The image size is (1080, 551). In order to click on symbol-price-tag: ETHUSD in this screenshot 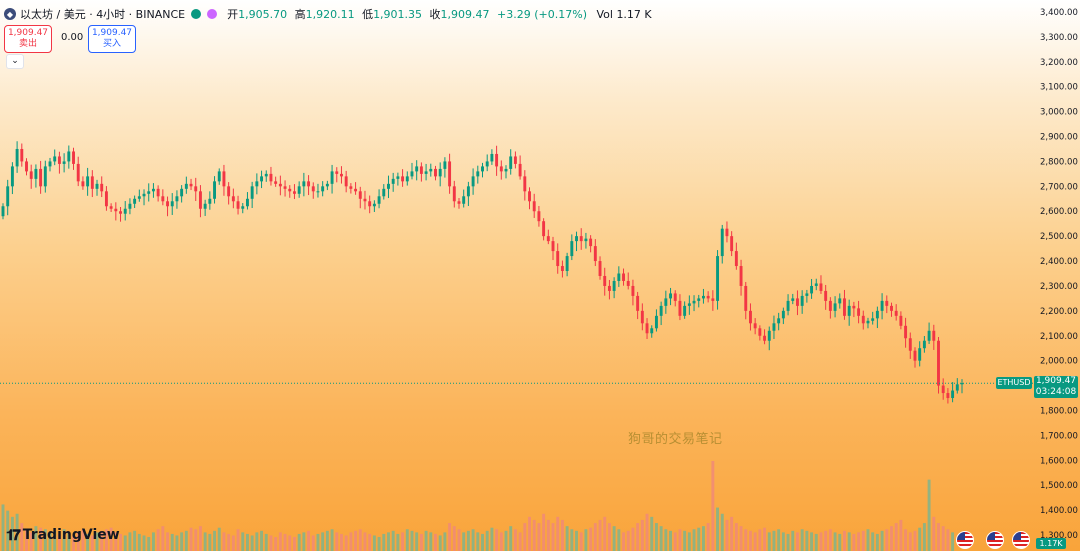, I will do `click(1014, 383)`.